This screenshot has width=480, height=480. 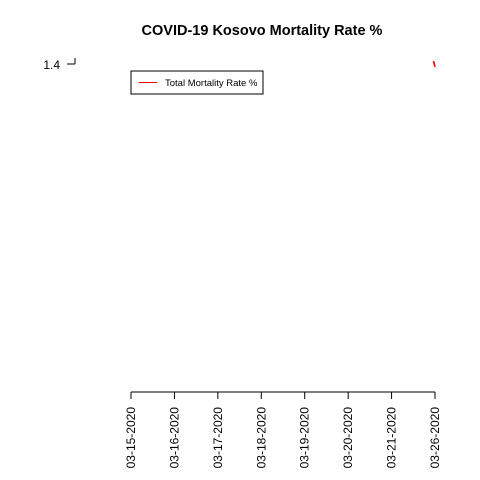 I want to click on x-tick-label: 03-15-2020, so click(x=131, y=438).